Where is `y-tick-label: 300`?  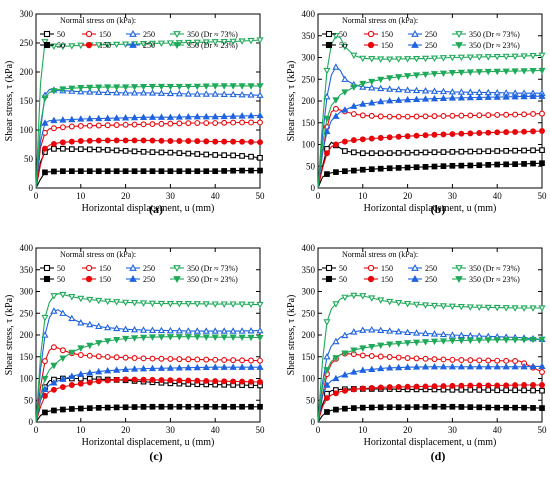 y-tick-label: 300 is located at coordinates (27, 292).